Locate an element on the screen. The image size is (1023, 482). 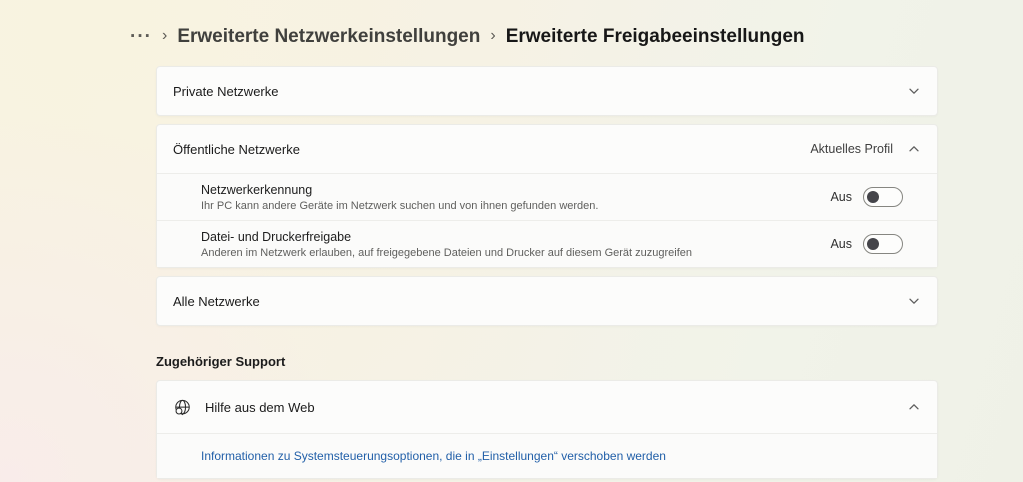
expander-private-networks-header: Private Netzwerke is located at coordinates (547, 91).